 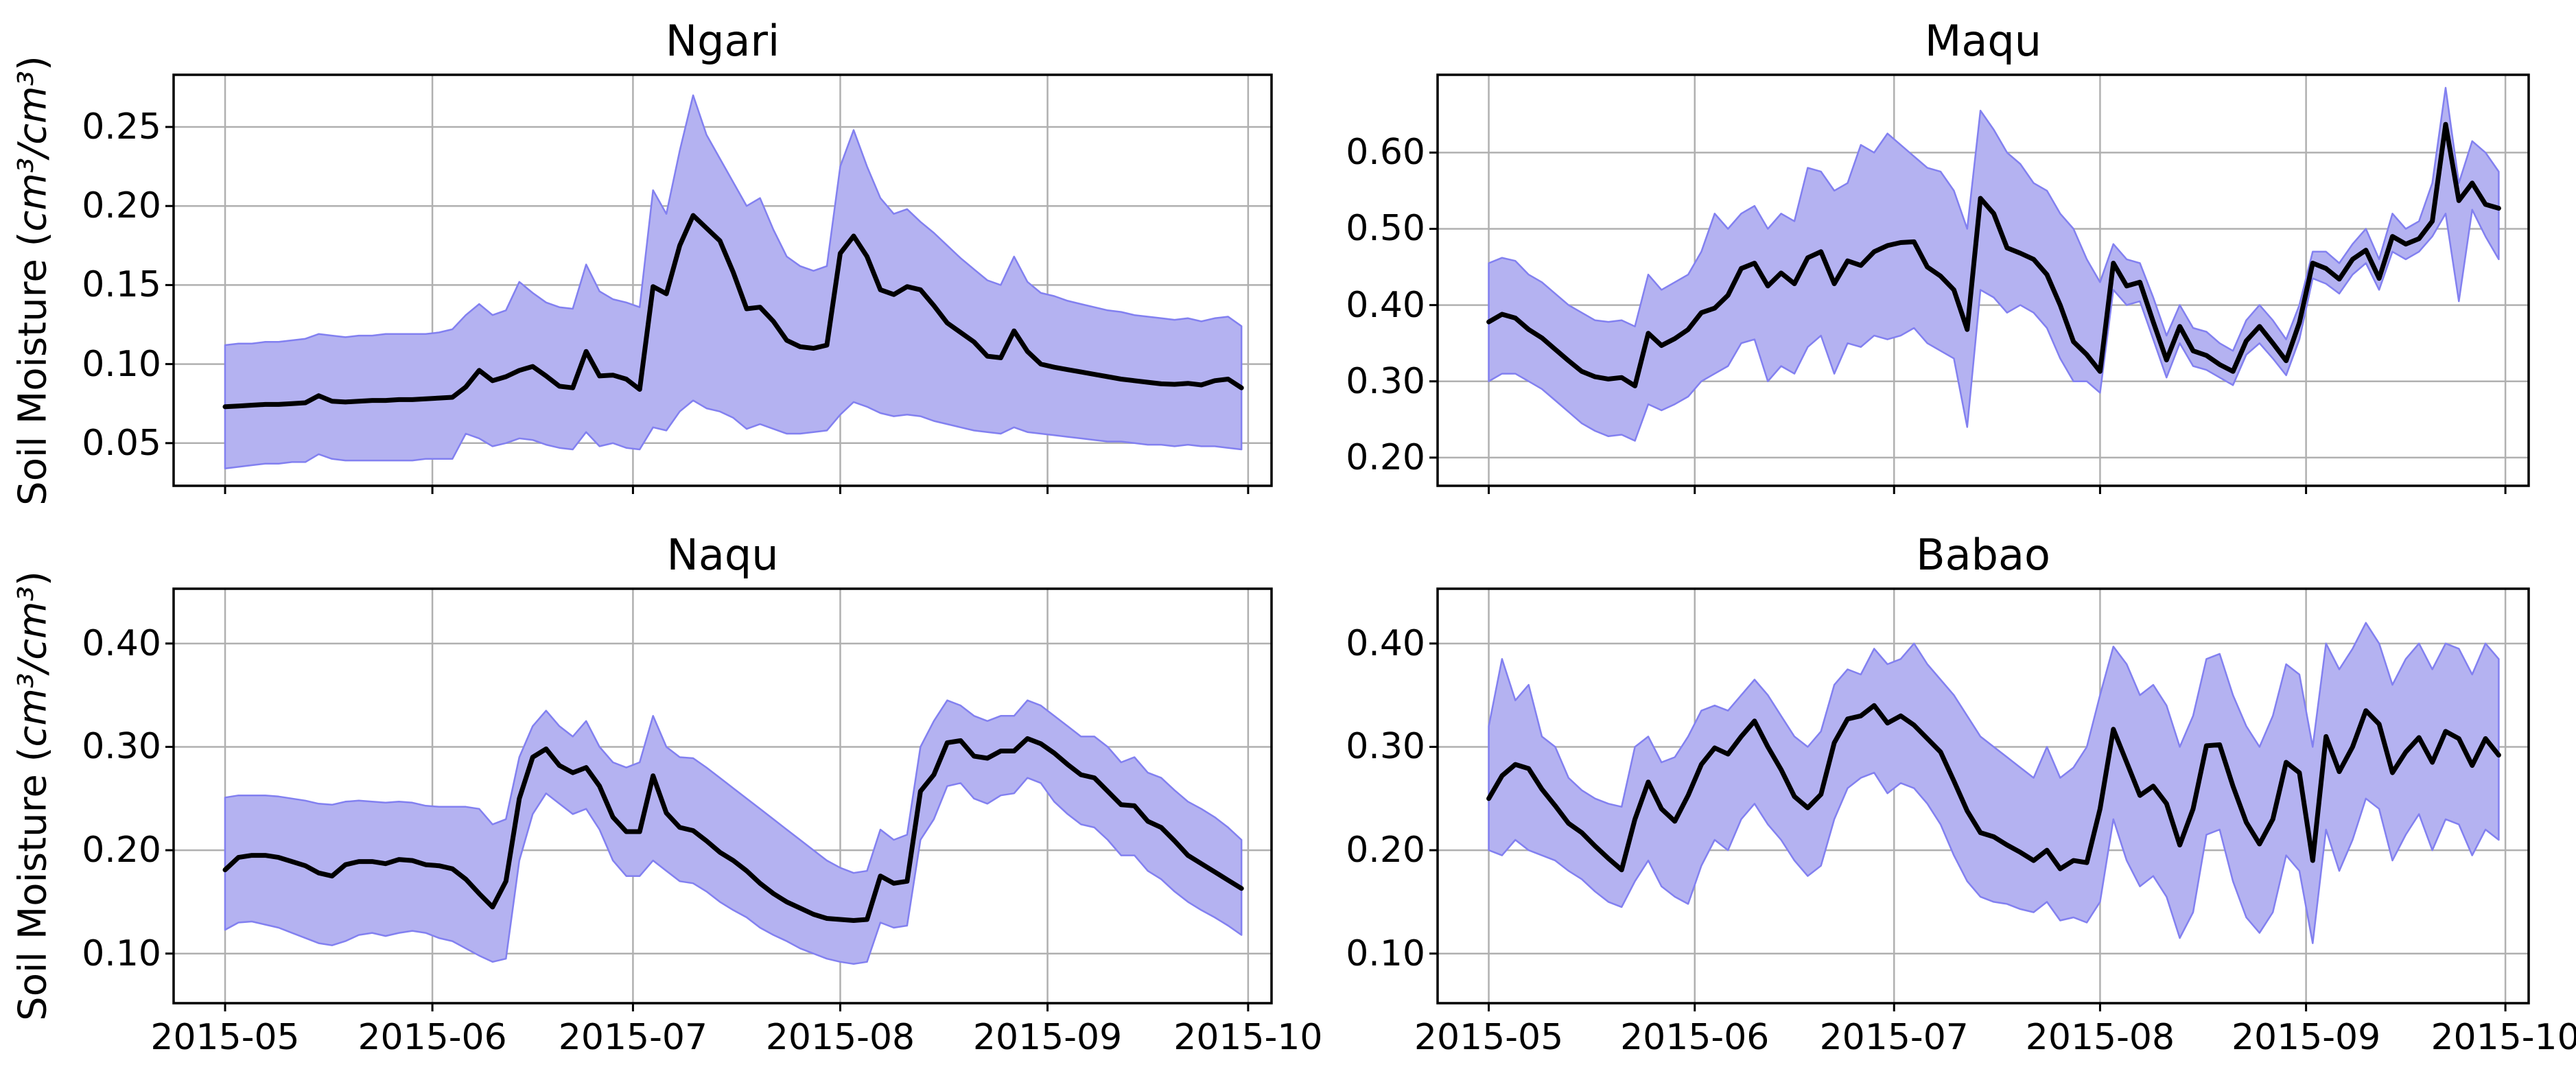 What do you see at coordinates (1993, 788) in the screenshot?
I see `babao-mean-line` at bounding box center [1993, 788].